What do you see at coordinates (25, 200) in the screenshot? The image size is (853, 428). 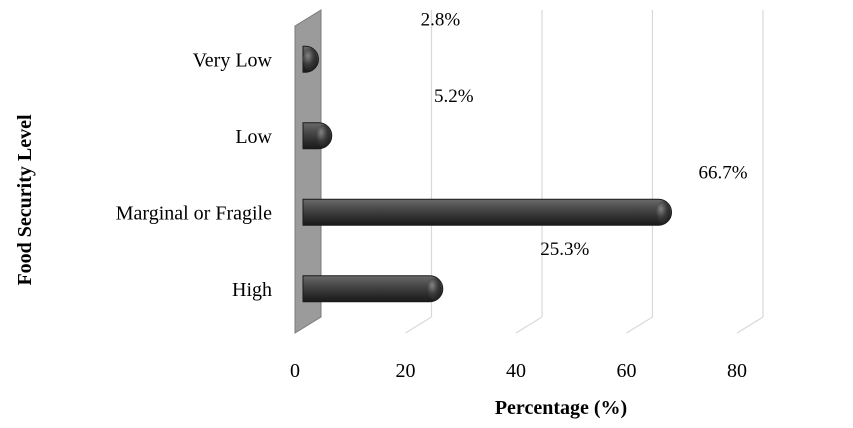 I see `y-axis-title: Food Security Level` at bounding box center [25, 200].